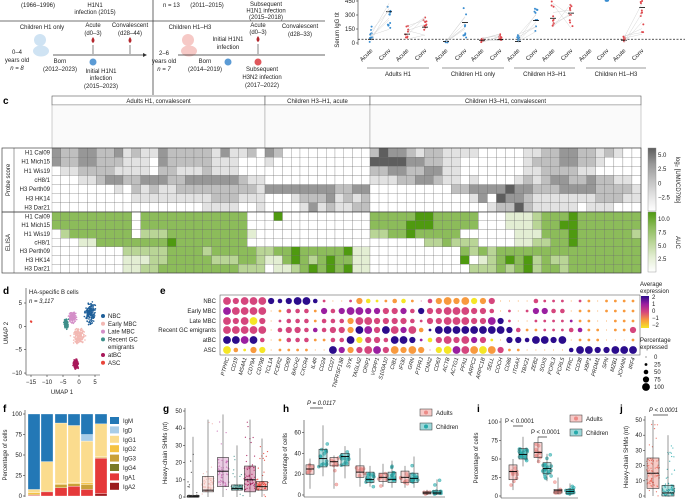 This screenshot has height=500, width=685. I want to click on y-tick-label: 50, so click(18, 456).